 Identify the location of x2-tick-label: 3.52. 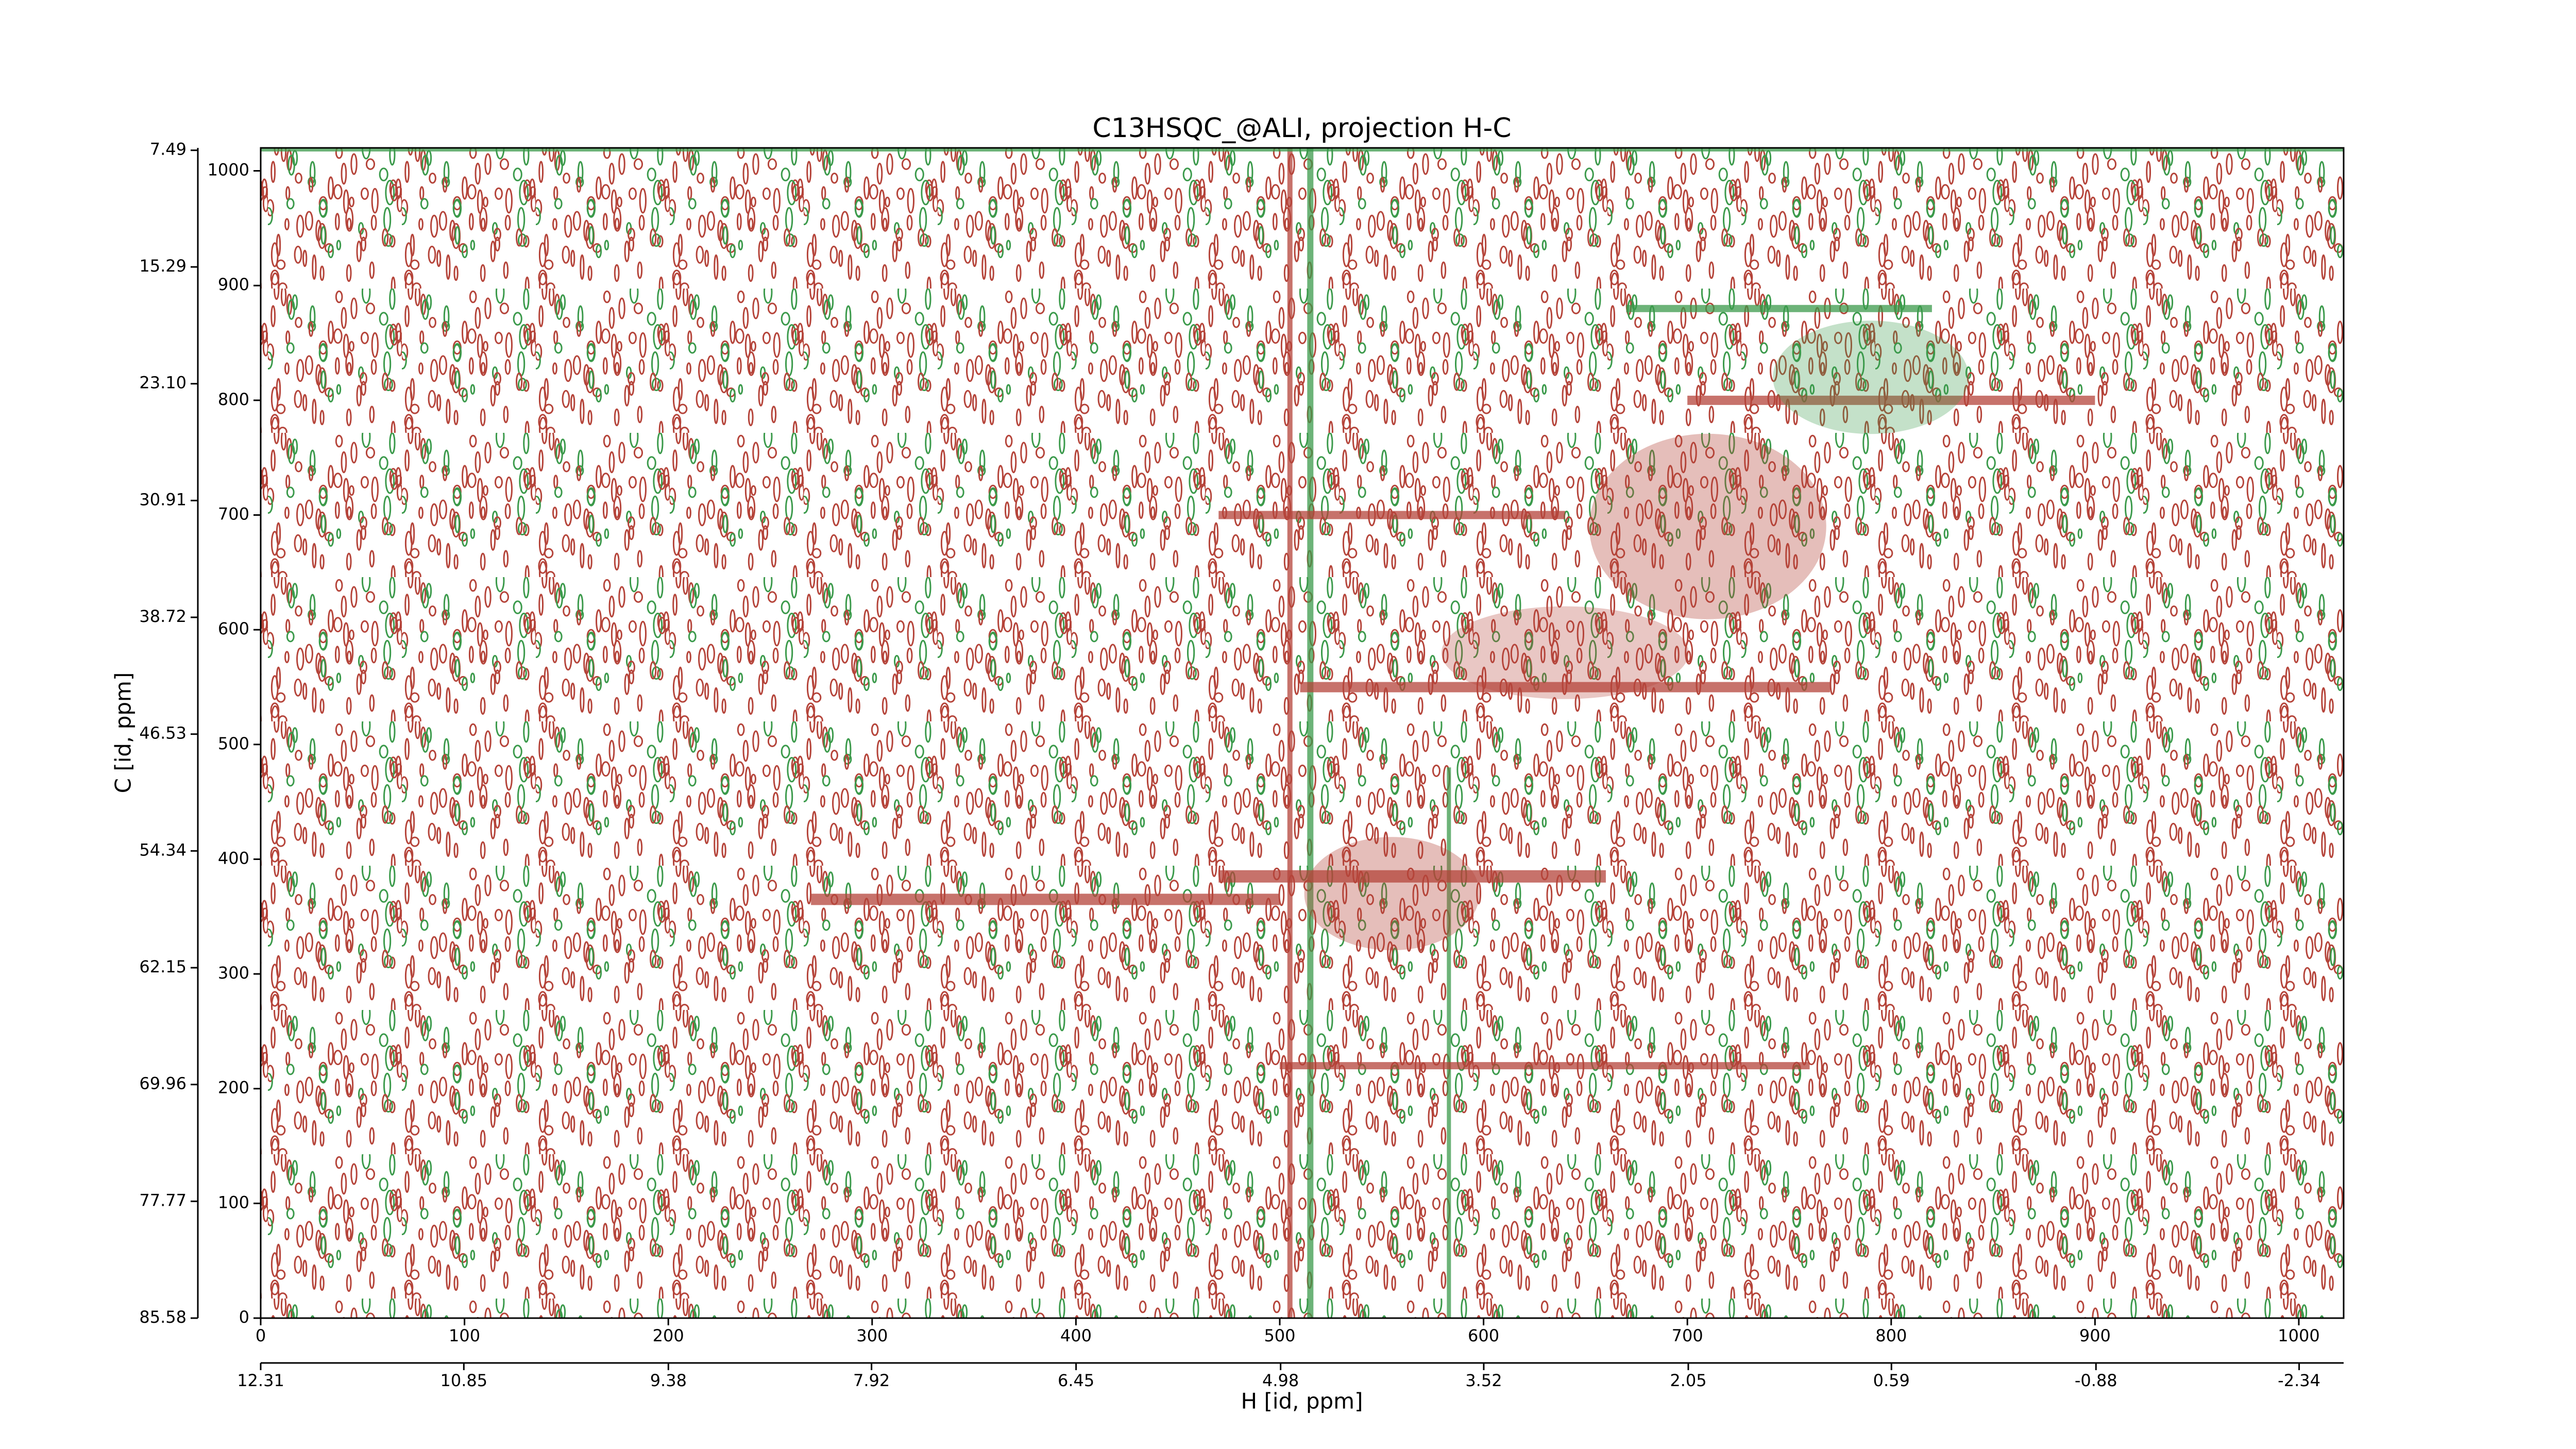
(1483, 1380).